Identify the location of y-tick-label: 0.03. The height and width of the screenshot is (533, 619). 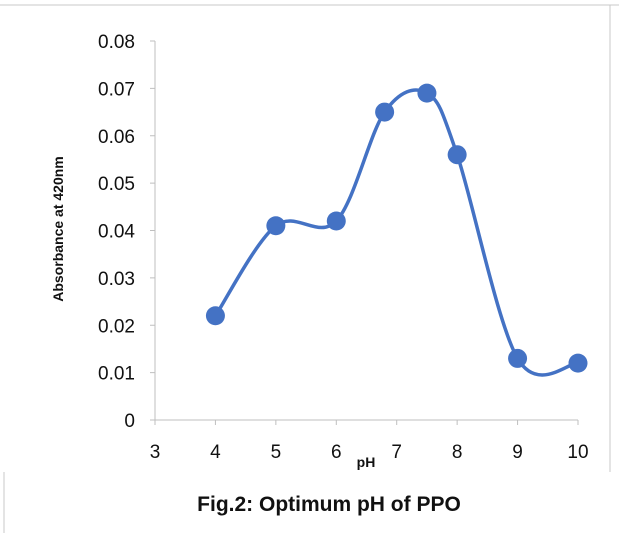
(116, 279).